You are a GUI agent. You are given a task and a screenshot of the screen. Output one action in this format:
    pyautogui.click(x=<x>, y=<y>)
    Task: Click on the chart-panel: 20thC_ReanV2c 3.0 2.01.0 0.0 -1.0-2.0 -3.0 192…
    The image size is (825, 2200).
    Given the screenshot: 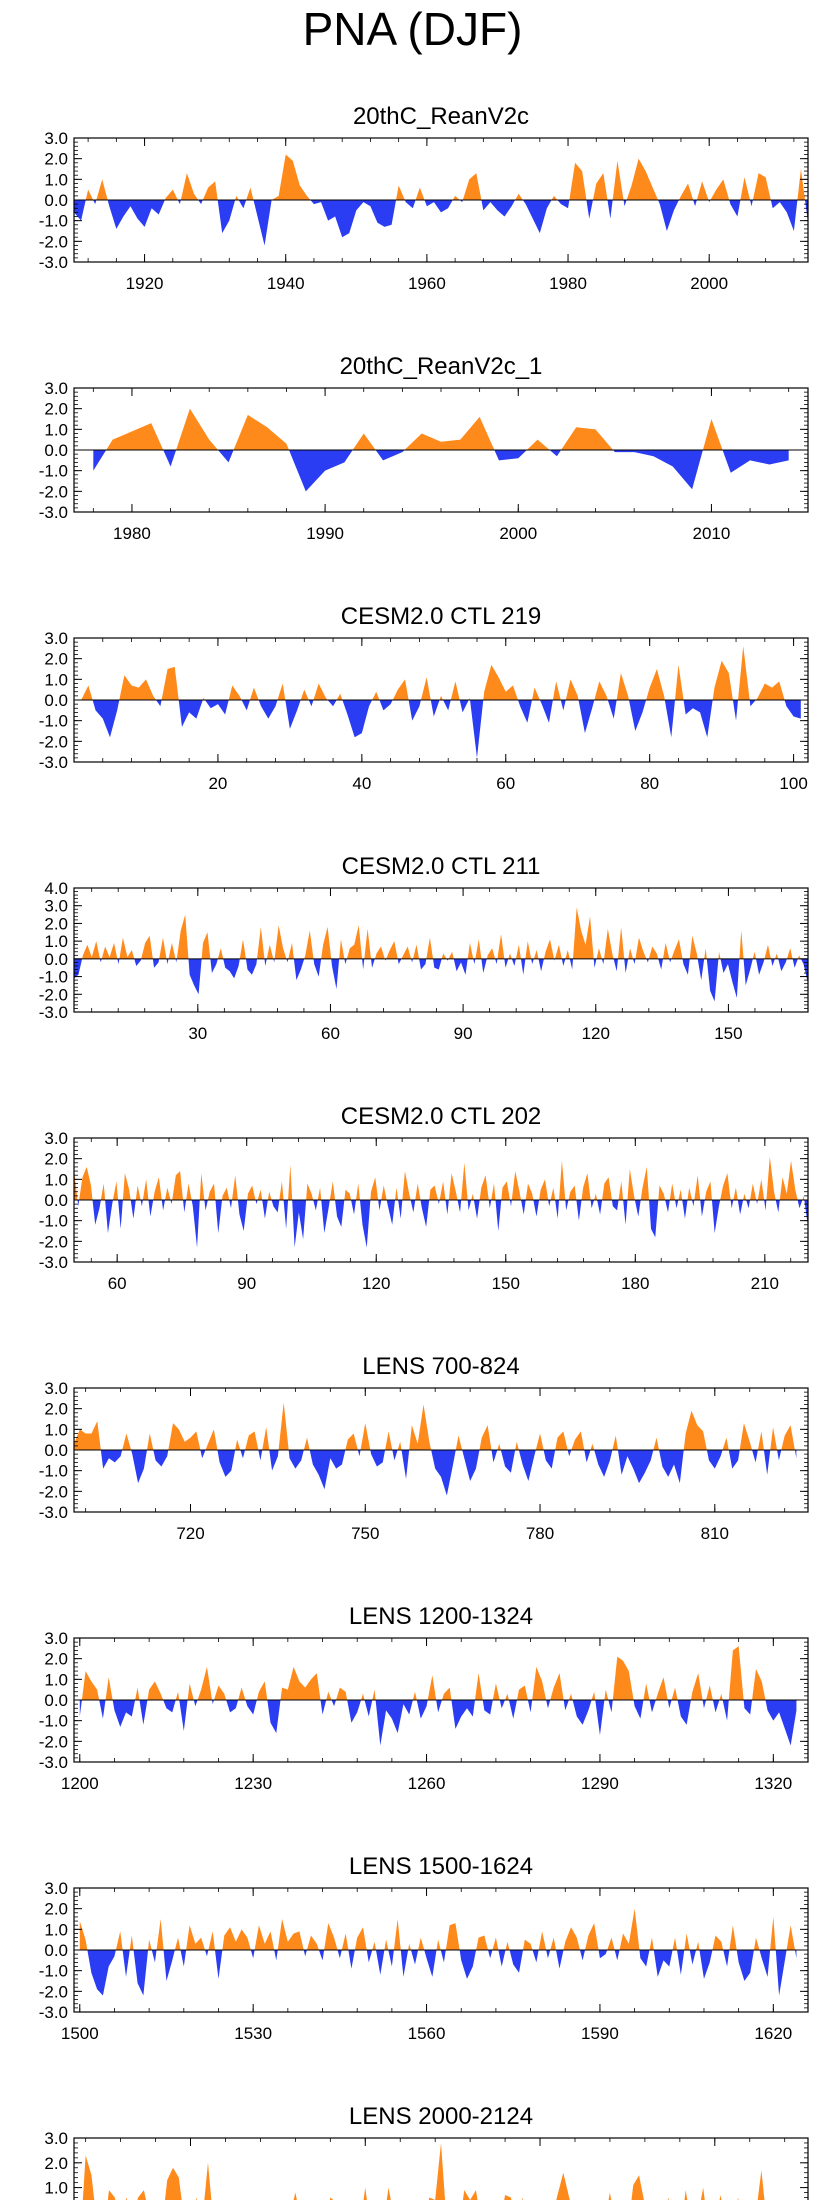 What is the action you would take?
    pyautogui.click(x=424, y=198)
    